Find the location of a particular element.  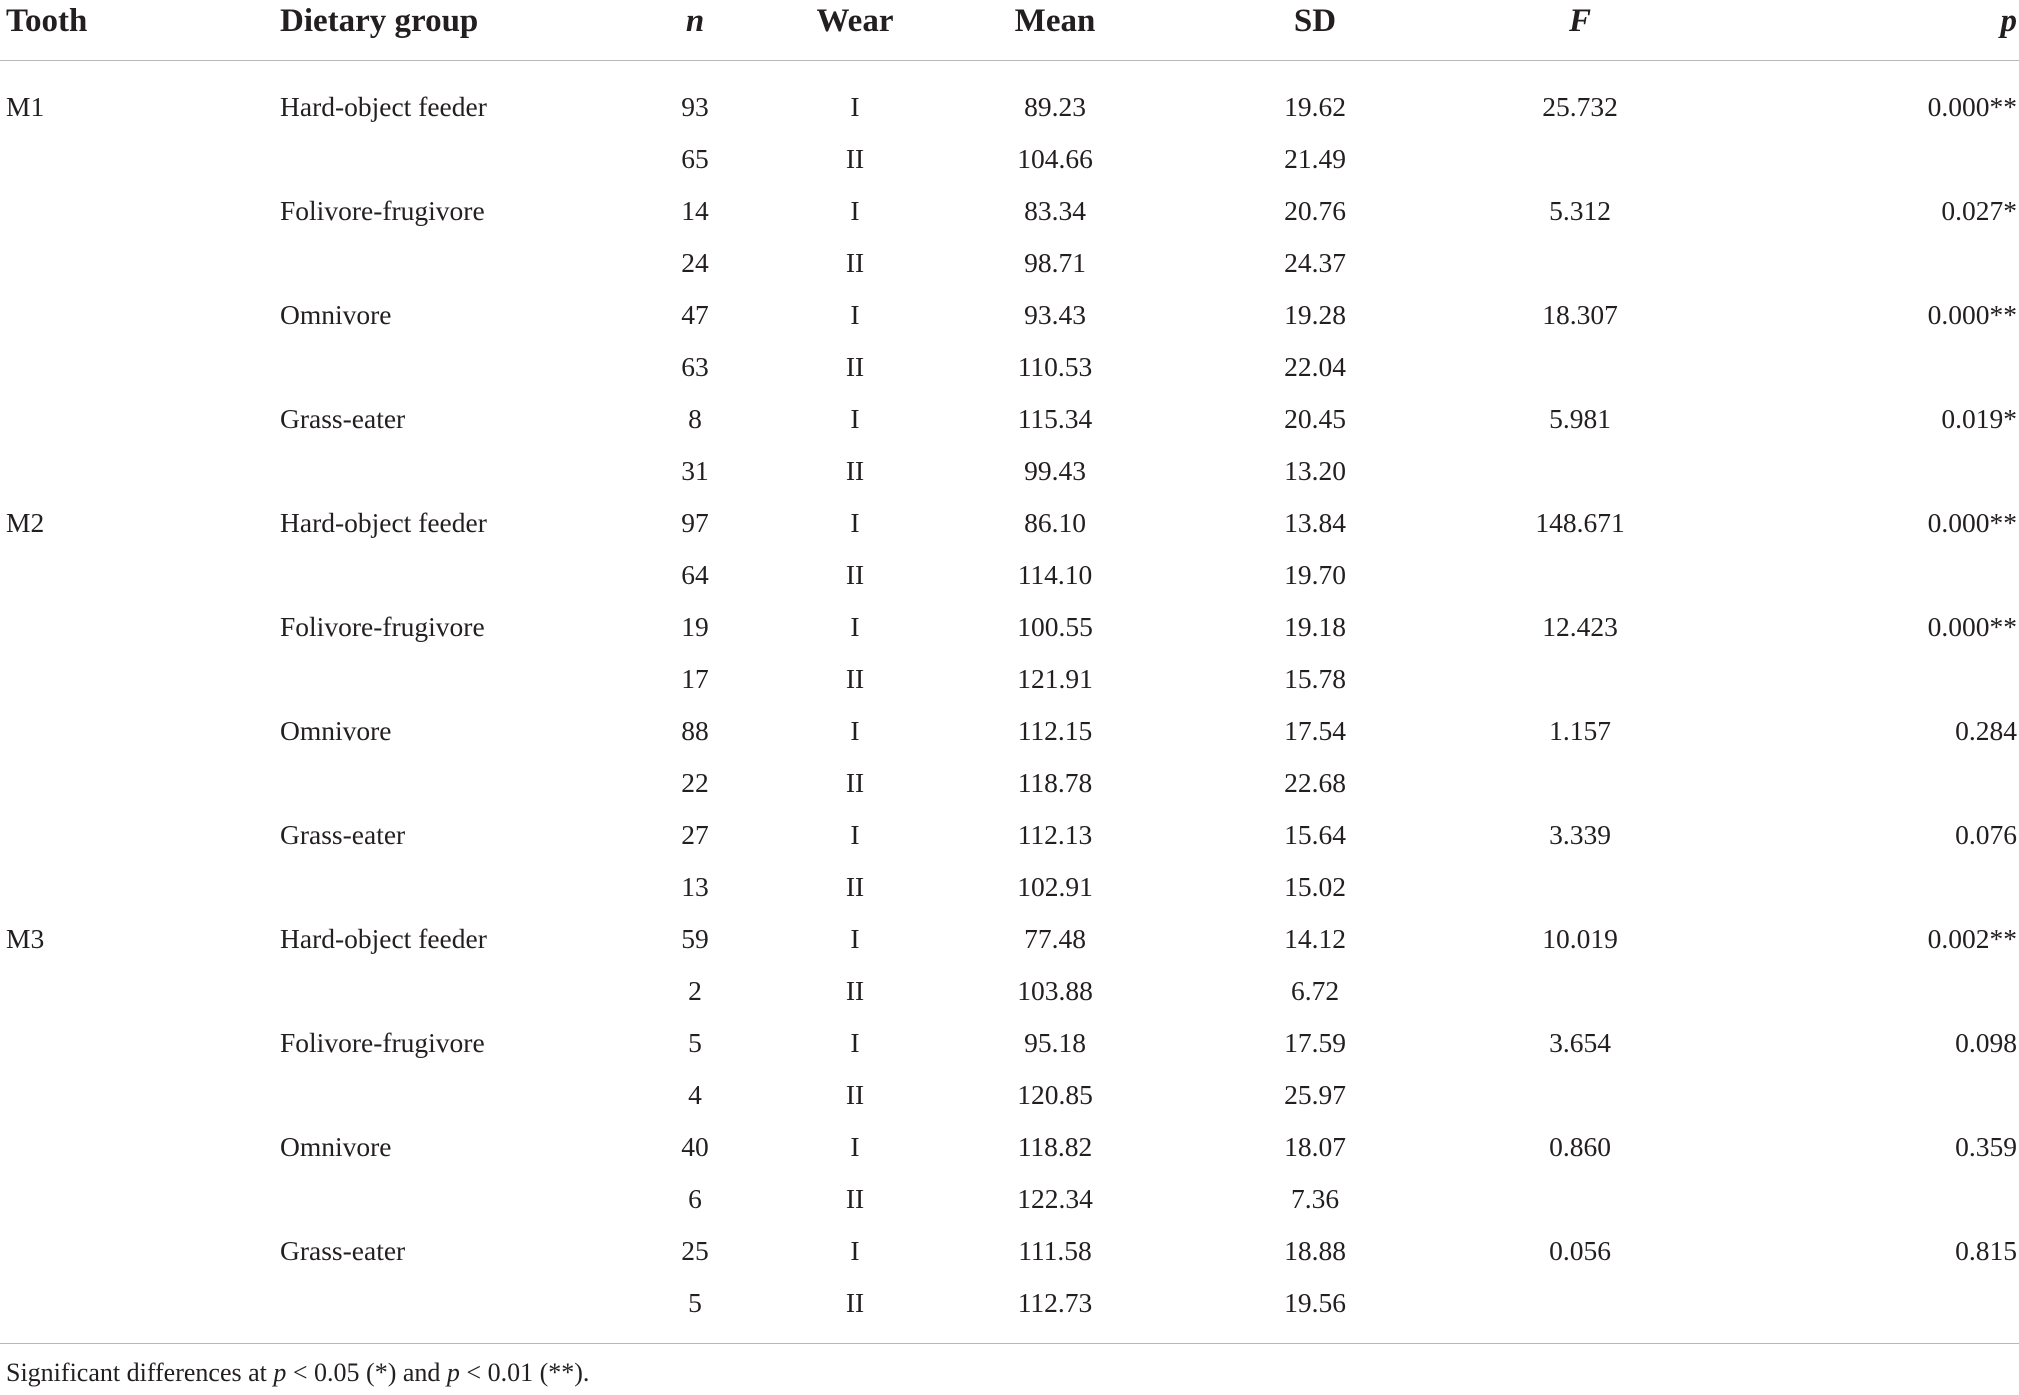

cell-p: 0.284 is located at coordinates (1986, 730).